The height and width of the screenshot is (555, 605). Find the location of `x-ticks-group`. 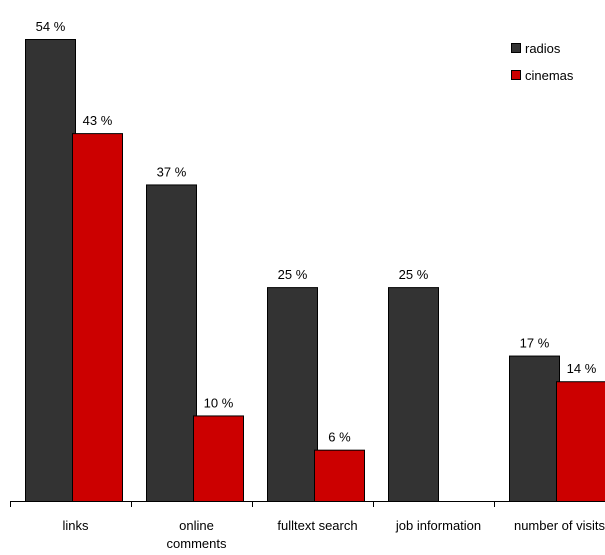

x-ticks-group is located at coordinates (252, 504).